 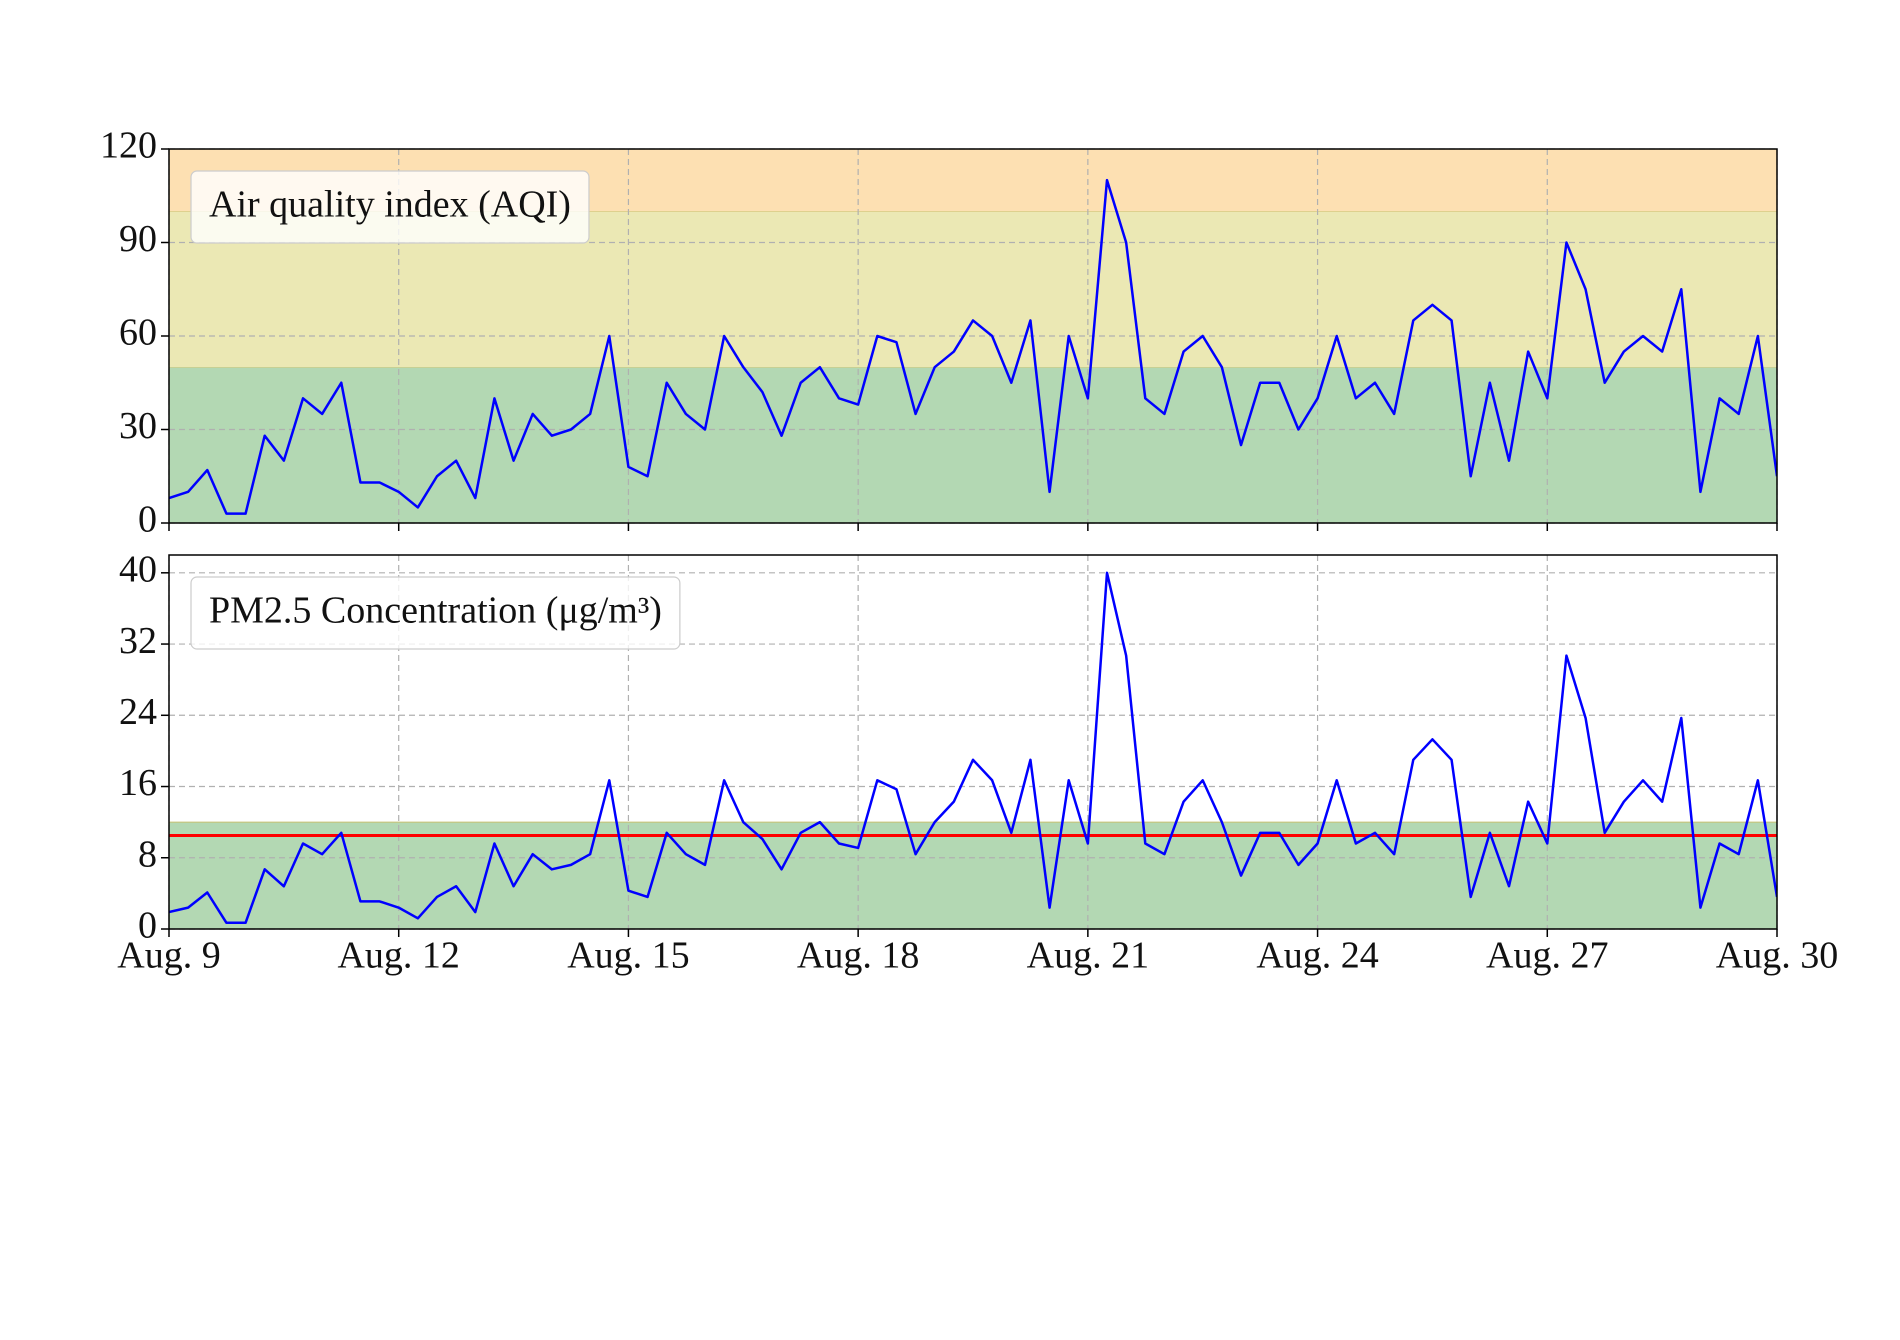 I want to click on legend: PM2.5 Concentration (μg/m³), so click(x=435, y=613).